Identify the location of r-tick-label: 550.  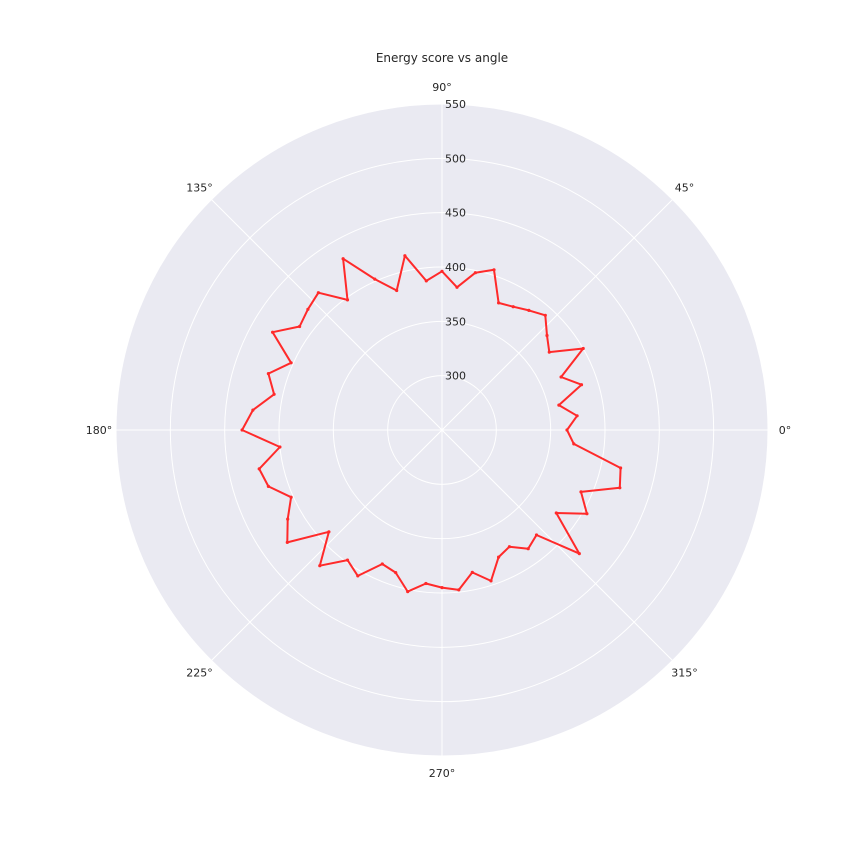
(455, 104).